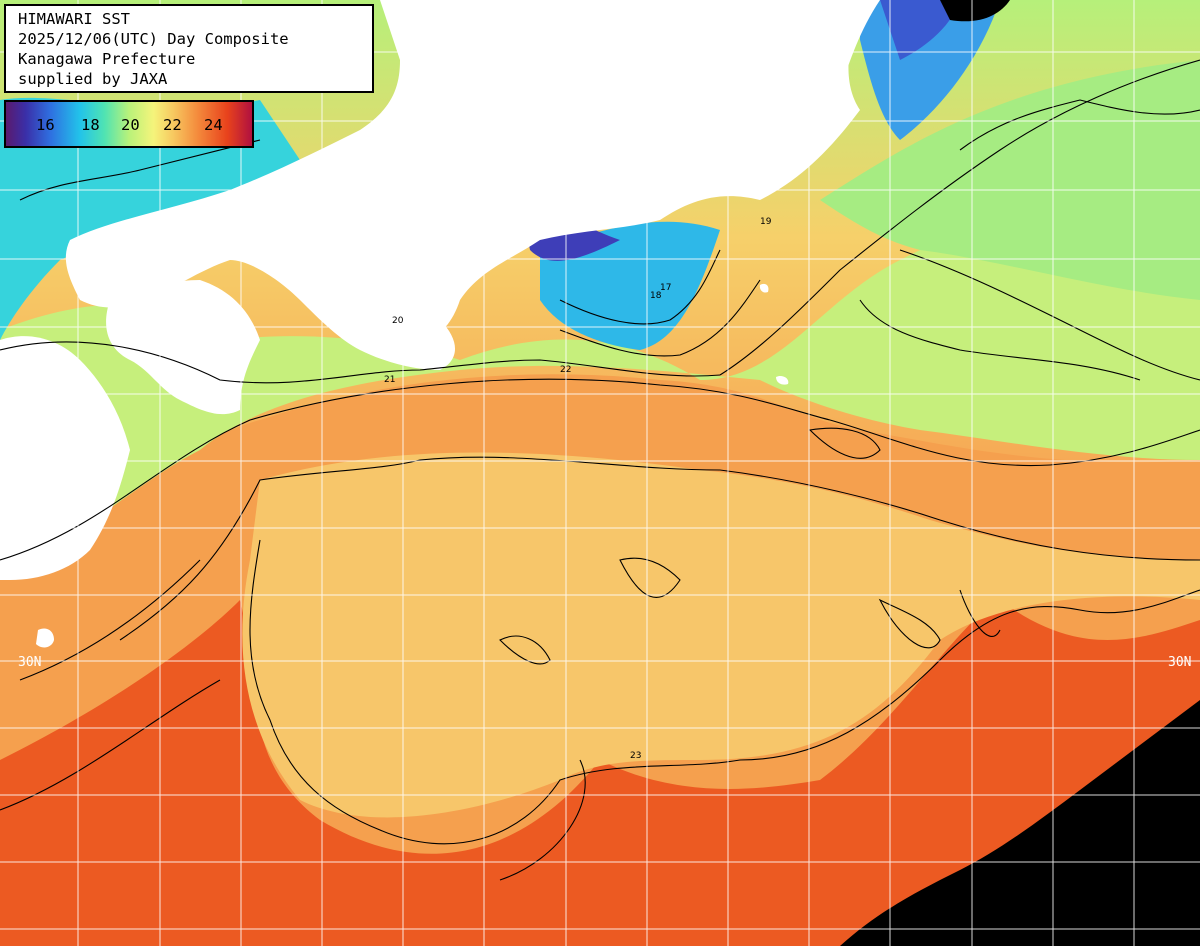 This screenshot has width=1200, height=946. I want to click on title-date: 2025/12/06(UTC) Day Composite, so click(153, 39).